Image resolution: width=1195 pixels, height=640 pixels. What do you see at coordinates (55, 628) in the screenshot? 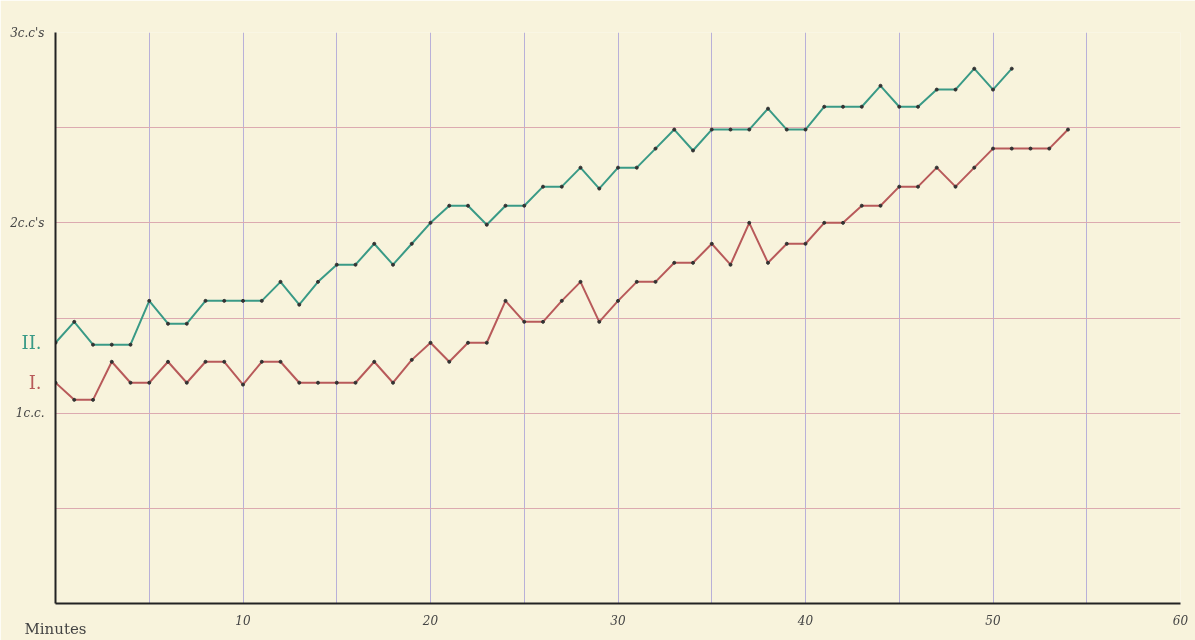
I see `x-axis-title: Minutes` at bounding box center [55, 628].